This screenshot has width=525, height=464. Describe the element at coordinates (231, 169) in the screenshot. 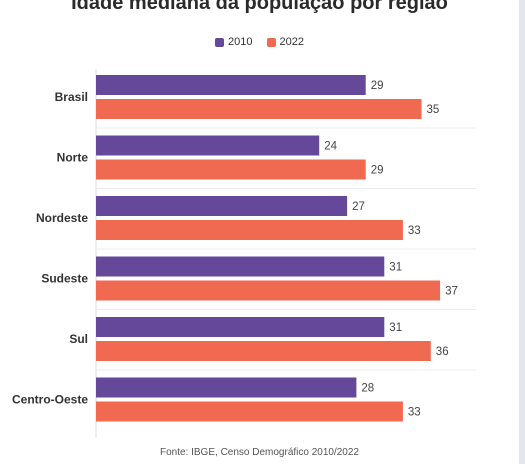

I see `bar-2022-norte` at that location.